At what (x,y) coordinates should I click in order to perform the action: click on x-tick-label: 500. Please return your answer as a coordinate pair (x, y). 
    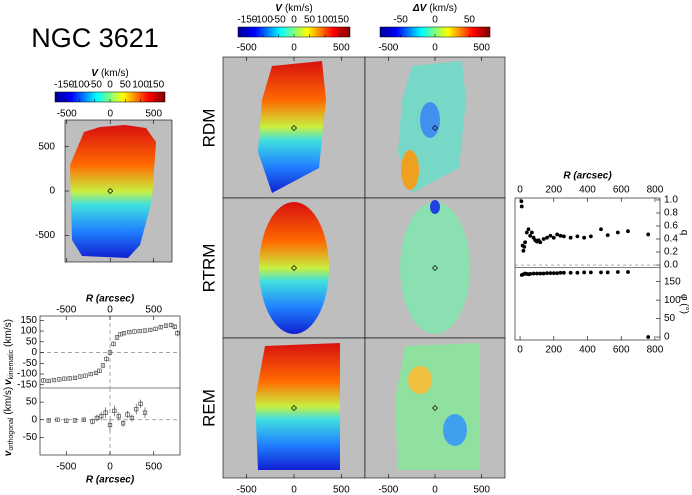
    Looking at the image, I should click on (153, 114).